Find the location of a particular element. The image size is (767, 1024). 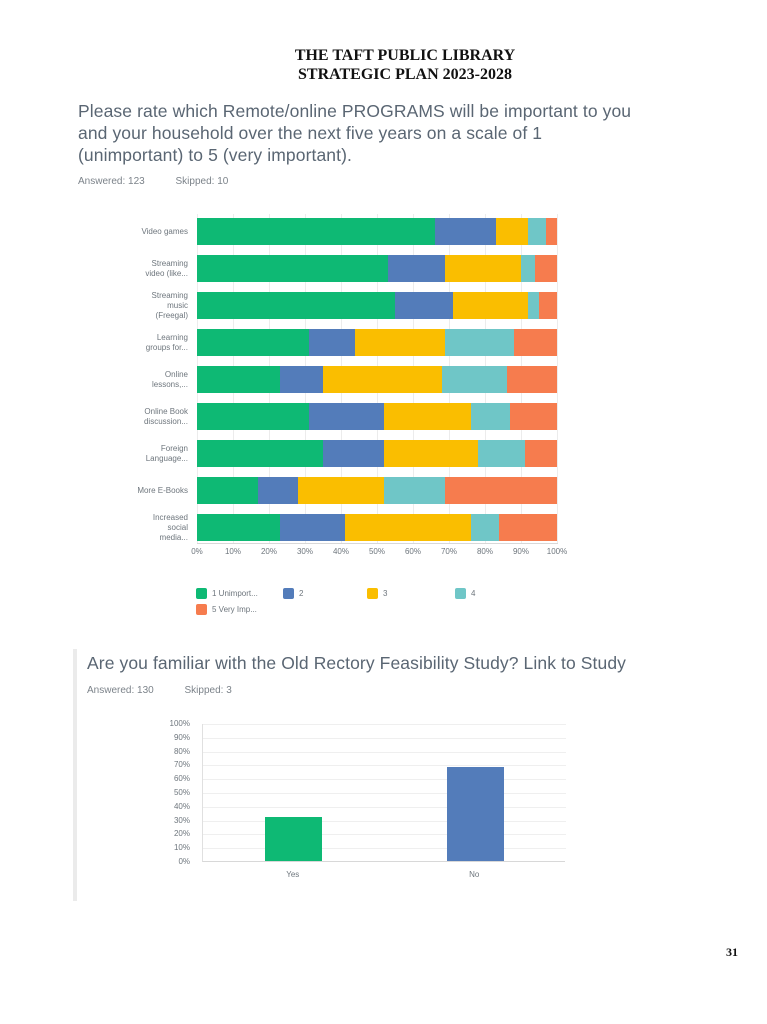

x-tick-90%: 90% is located at coordinates (520, 551).